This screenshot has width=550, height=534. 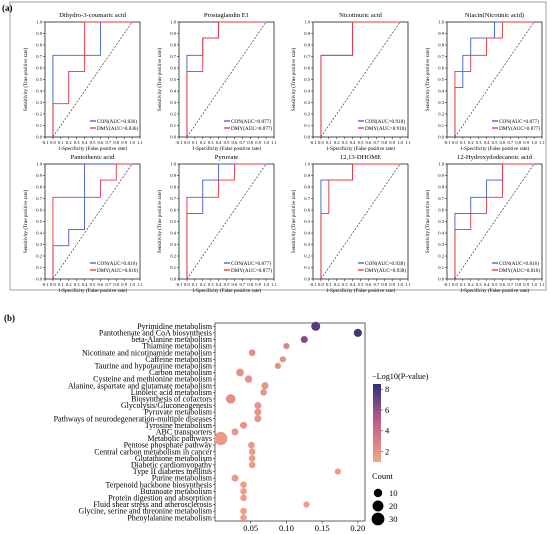 What do you see at coordinates (385, 270) in the screenshot?
I see `legend-entry: DMY(AUC=0.938)` at bounding box center [385, 270].